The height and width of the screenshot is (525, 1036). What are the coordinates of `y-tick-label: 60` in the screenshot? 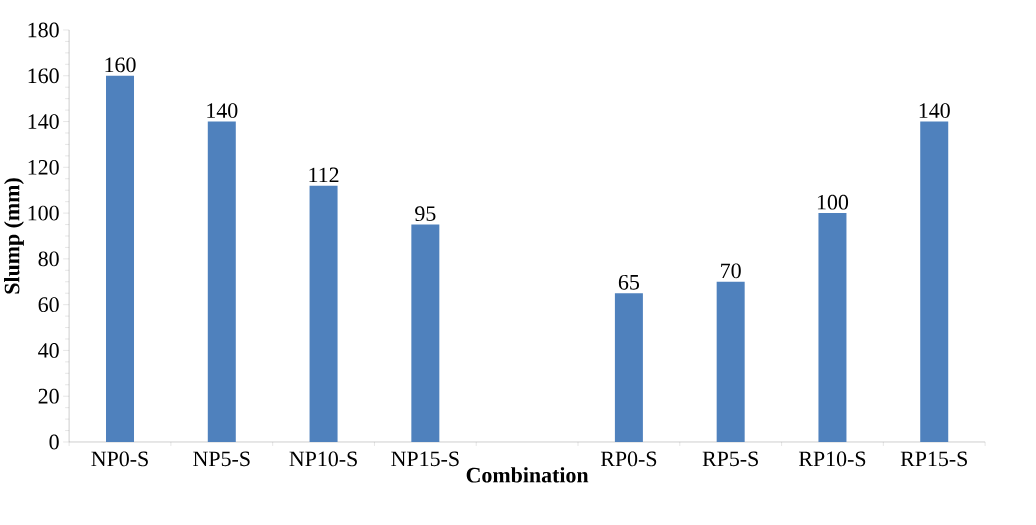 It's located at (48, 305).